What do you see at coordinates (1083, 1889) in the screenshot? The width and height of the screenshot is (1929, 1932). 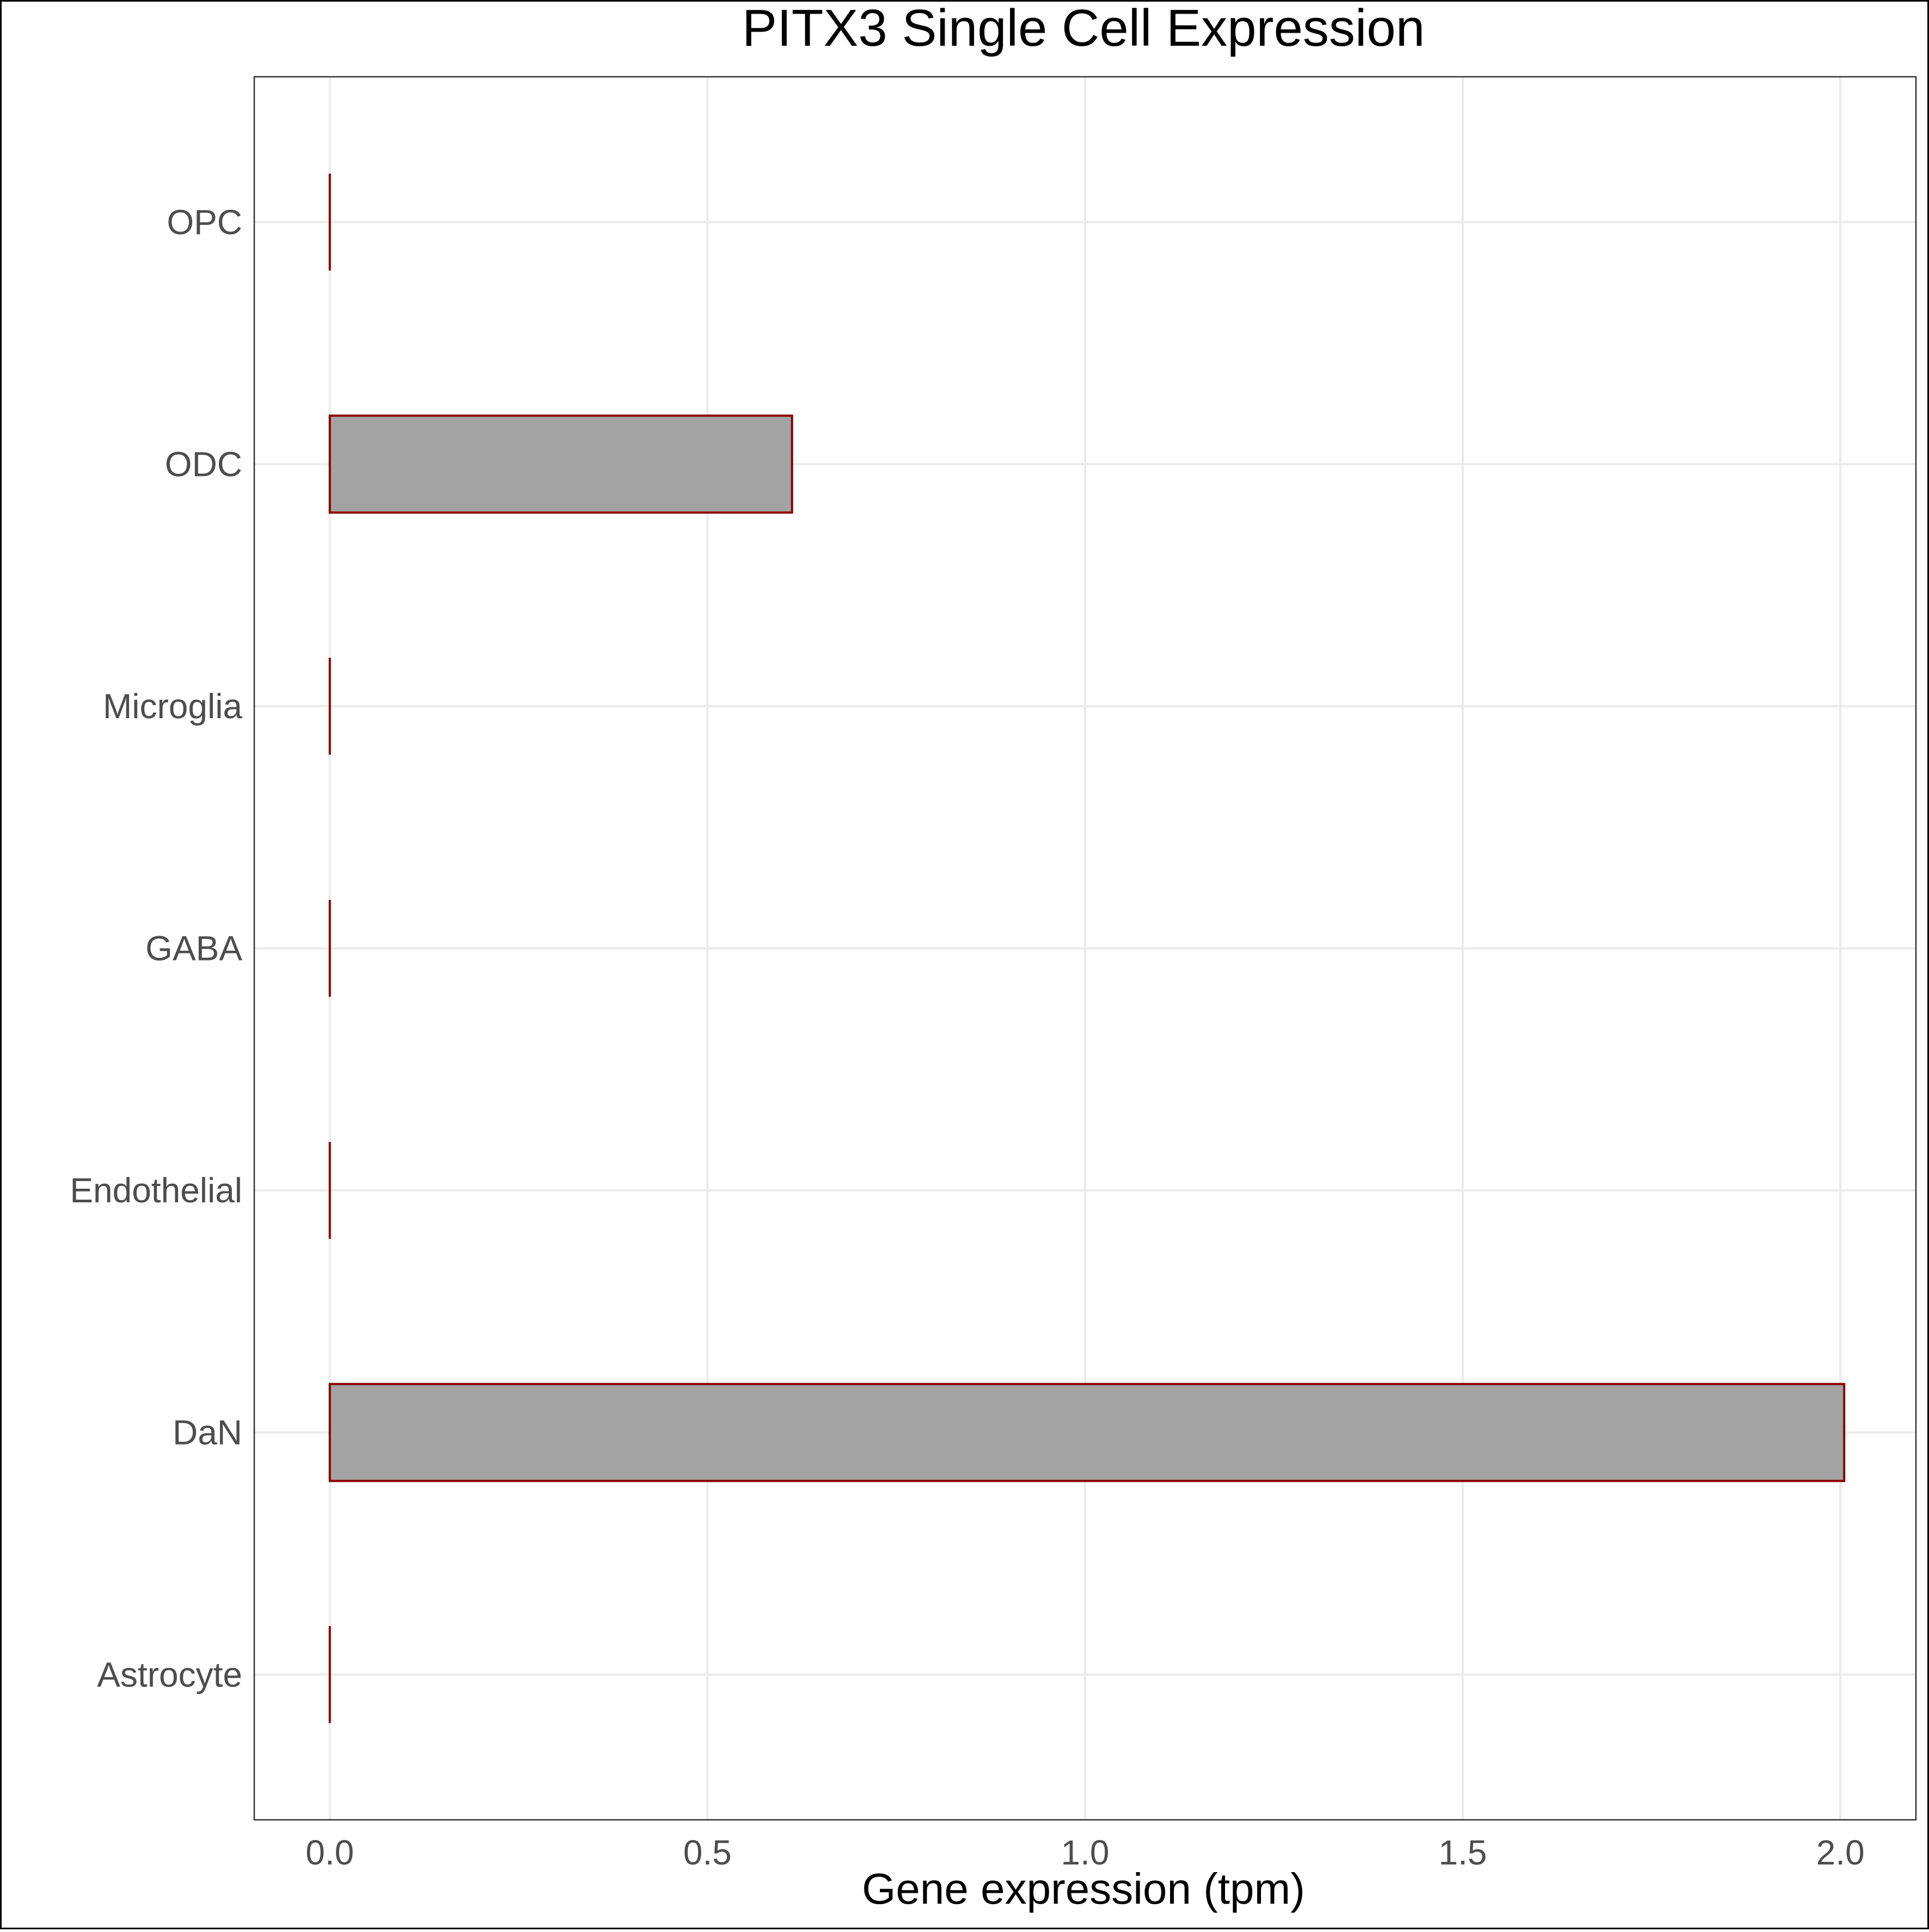 I see `x-axis-label: Gene expression (tpm)` at bounding box center [1083, 1889].